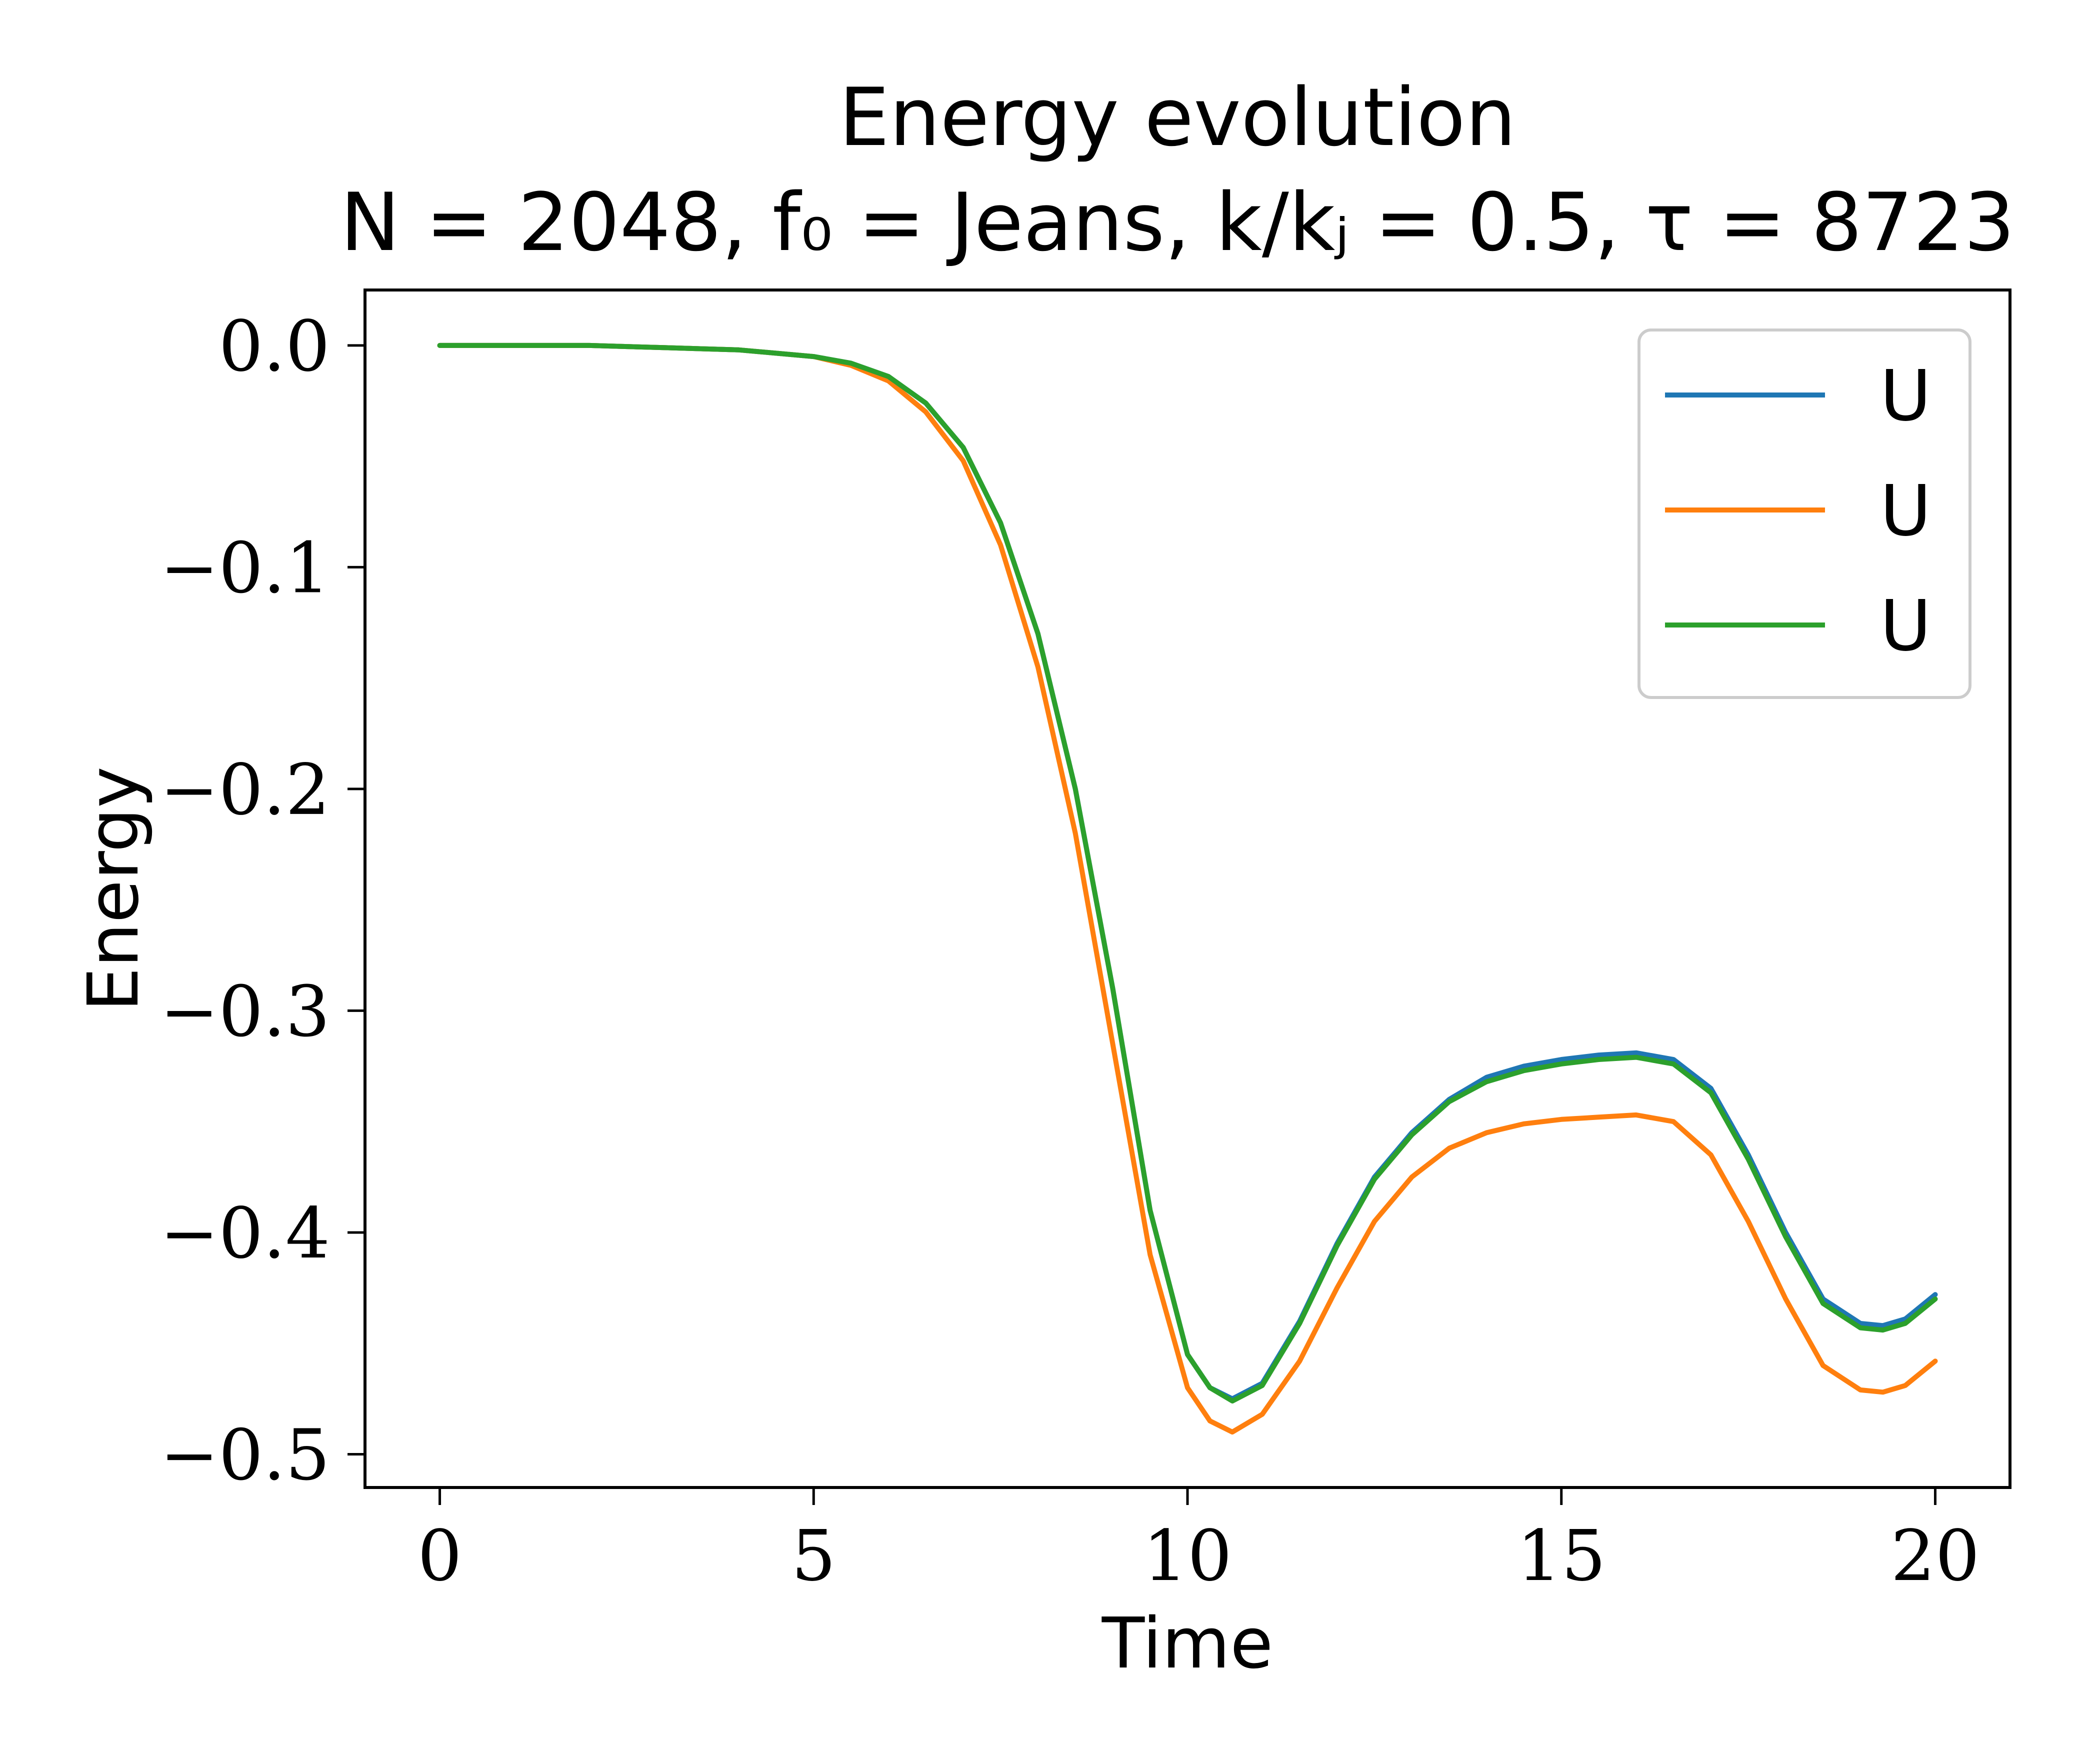 This screenshot has height=1750, width=2100. I want to click on legend-label-2: U, so click(1905, 626).